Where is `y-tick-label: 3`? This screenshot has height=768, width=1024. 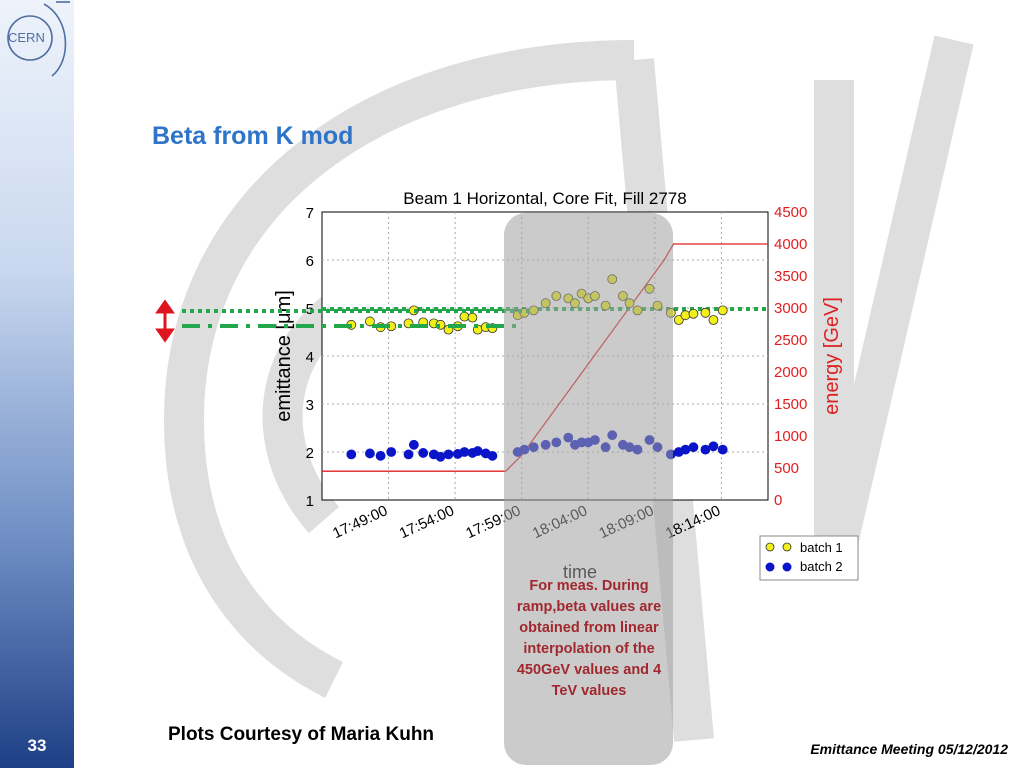 y-tick-label: 3 is located at coordinates (310, 405).